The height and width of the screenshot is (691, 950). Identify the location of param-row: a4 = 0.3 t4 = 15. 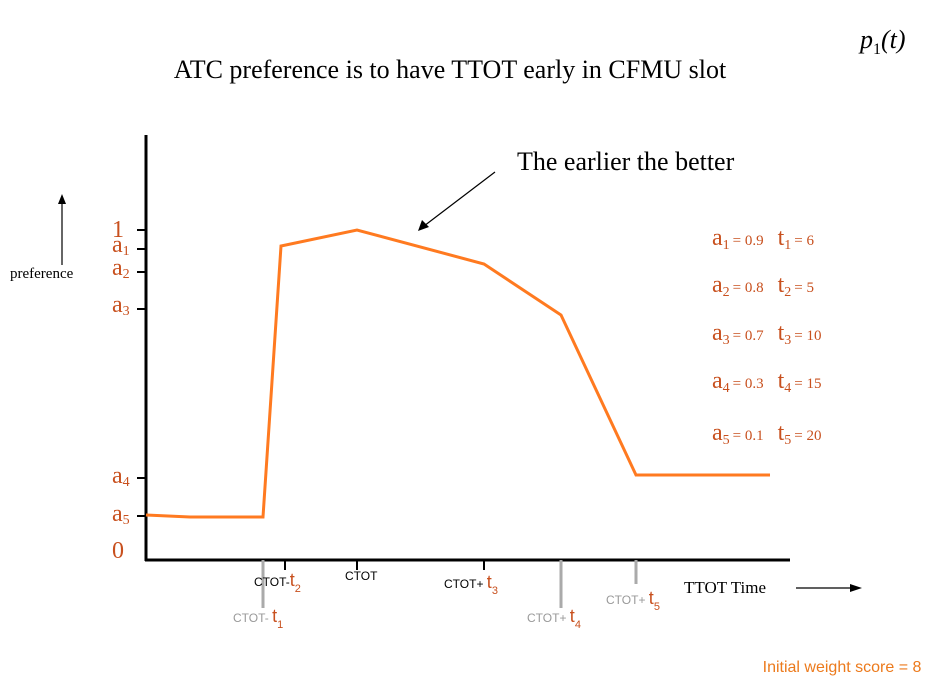
(767, 382).